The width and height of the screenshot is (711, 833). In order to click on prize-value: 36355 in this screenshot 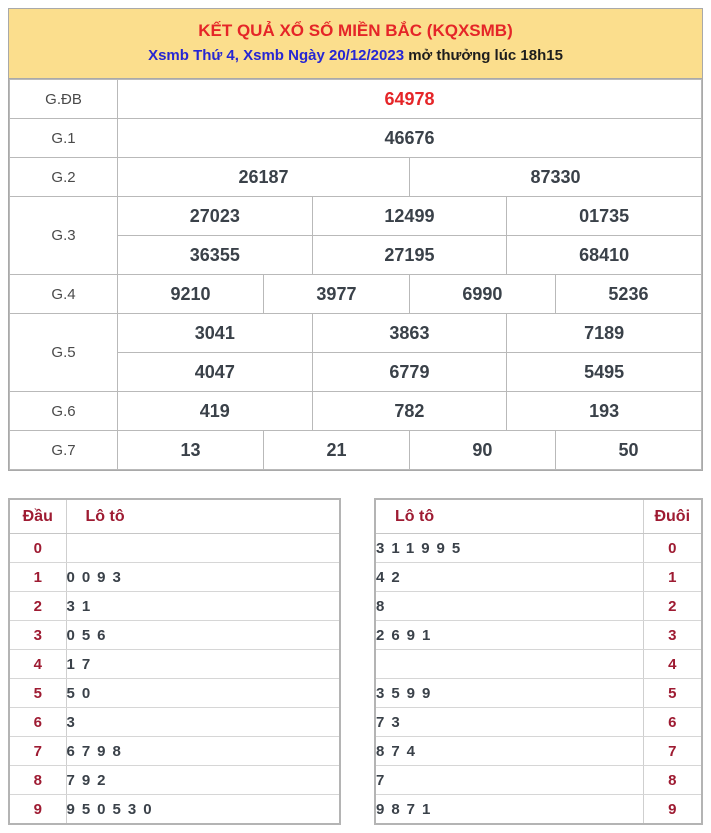, I will do `click(215, 255)`.